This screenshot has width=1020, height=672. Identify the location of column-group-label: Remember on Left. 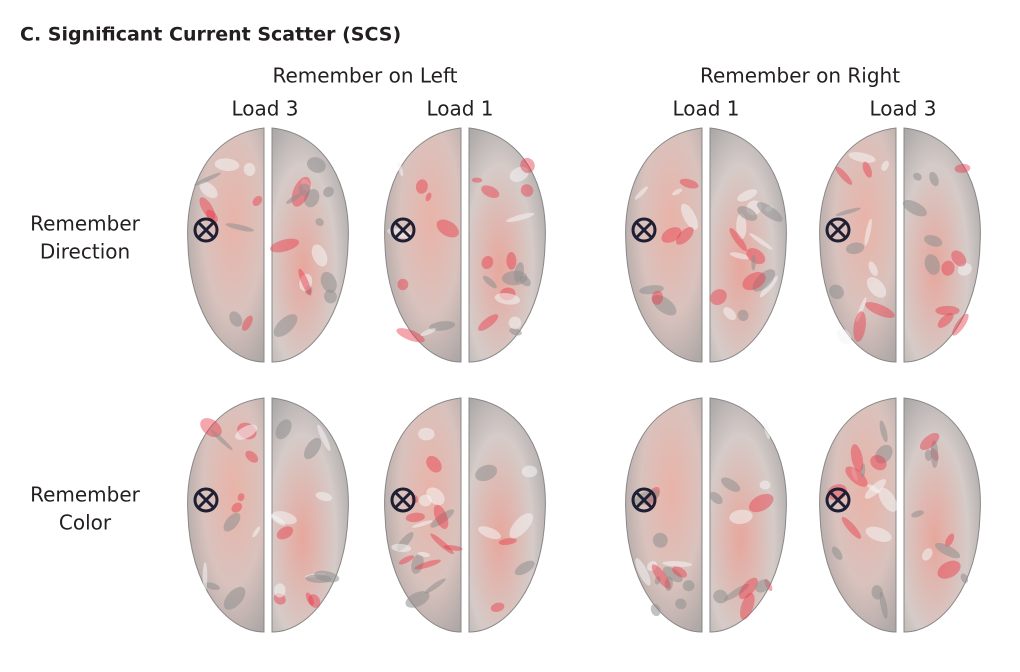
(364, 76).